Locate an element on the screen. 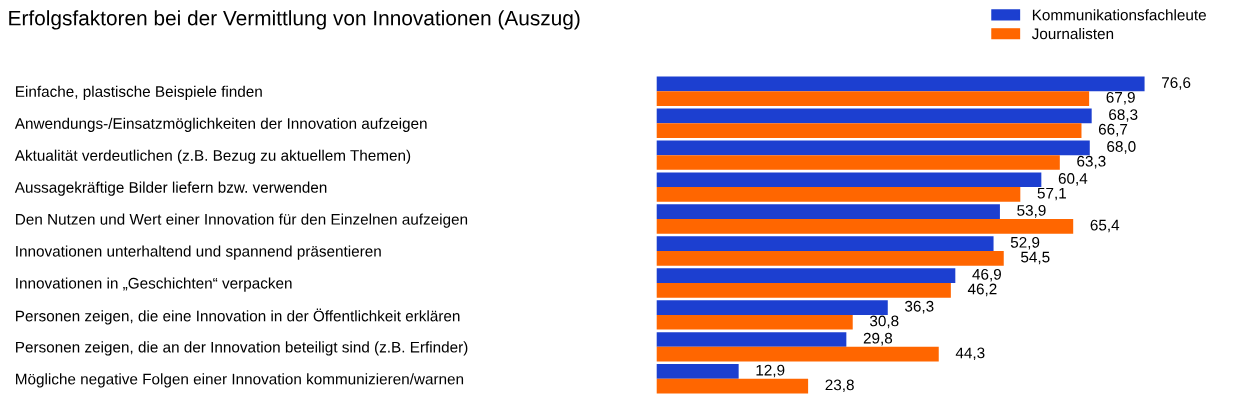  y-tick-label: Innovationen unterhaltend und spannend präsentieren is located at coordinates (198, 252).